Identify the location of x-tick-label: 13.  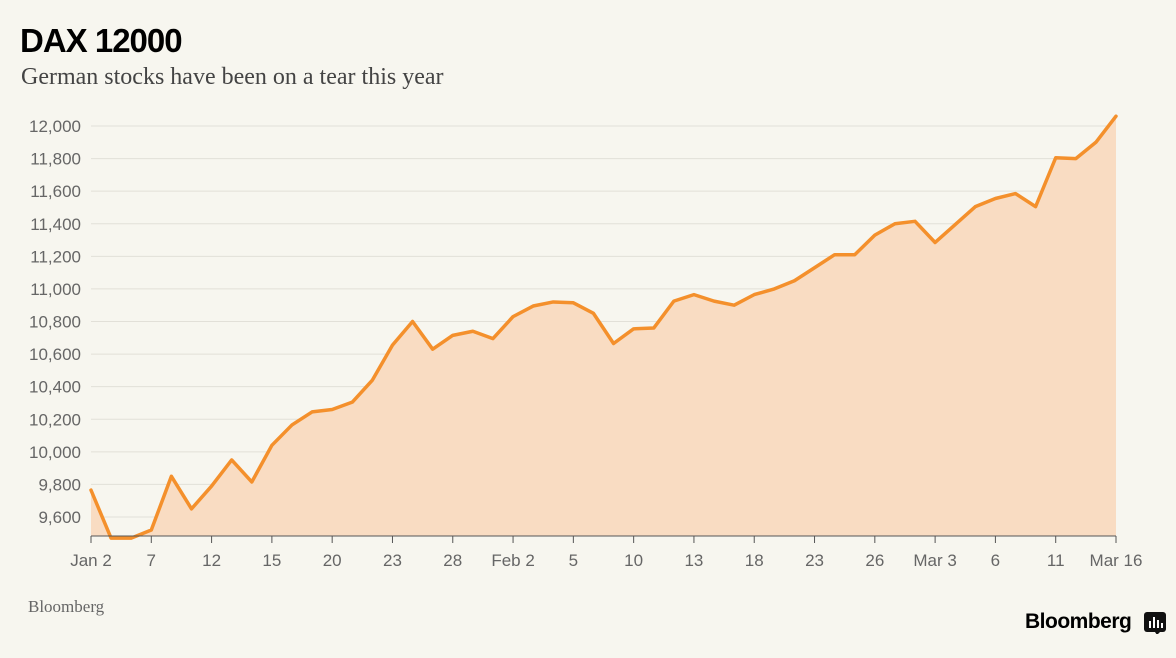
(693, 560).